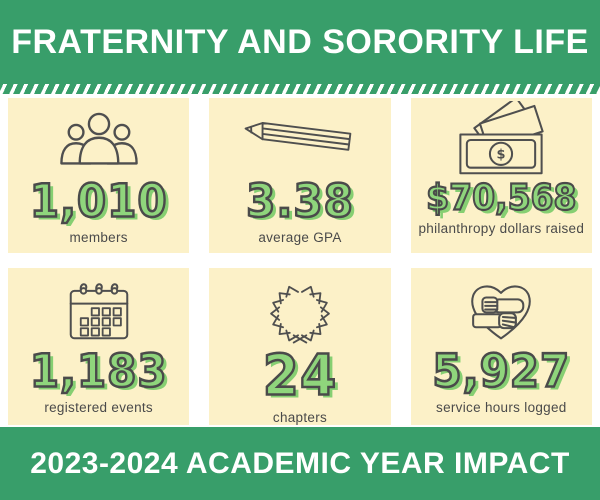 Image resolution: width=600 pixels, height=500 pixels. I want to click on stat-card-service: 5,927 service hours logged, so click(501, 346).